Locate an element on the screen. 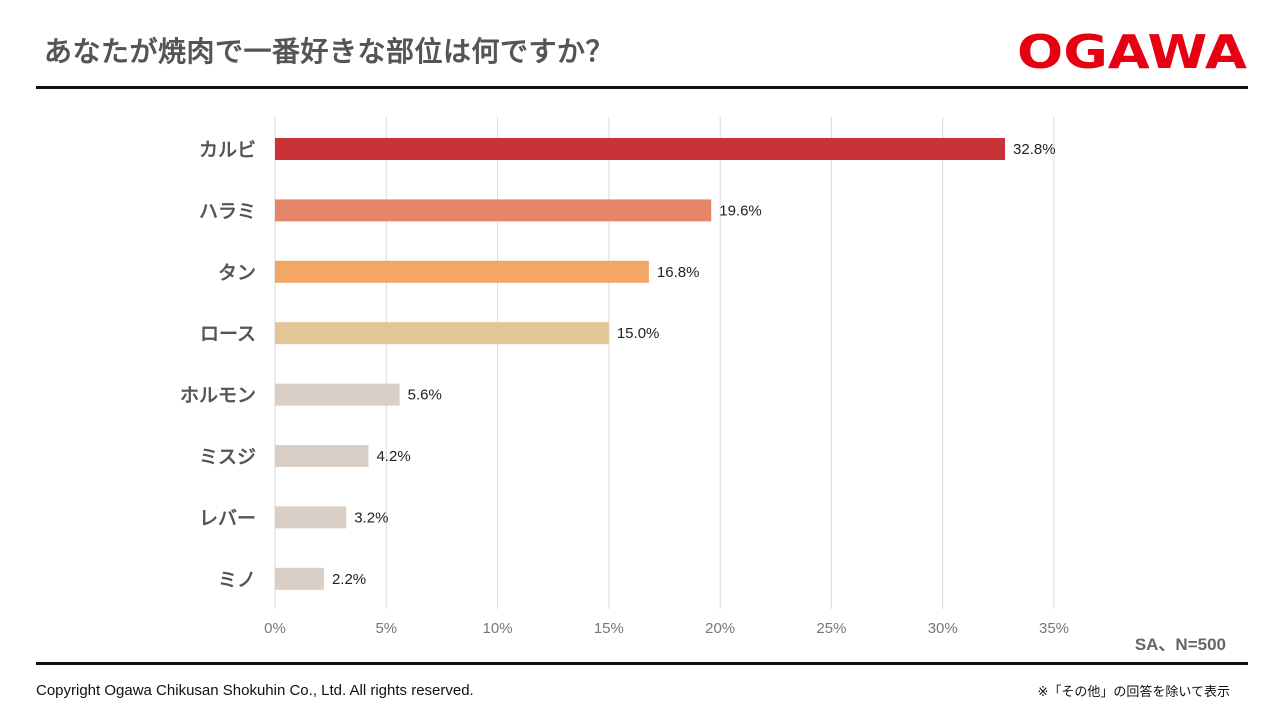 The width and height of the screenshot is (1280, 720). data-label: 5.6% is located at coordinates (425, 395).